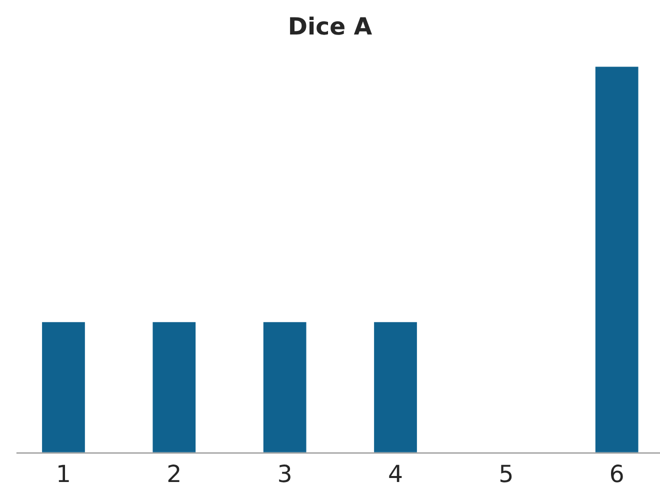 The height and width of the screenshot is (495, 660). I want to click on x-tick-label: 1, so click(63, 473).